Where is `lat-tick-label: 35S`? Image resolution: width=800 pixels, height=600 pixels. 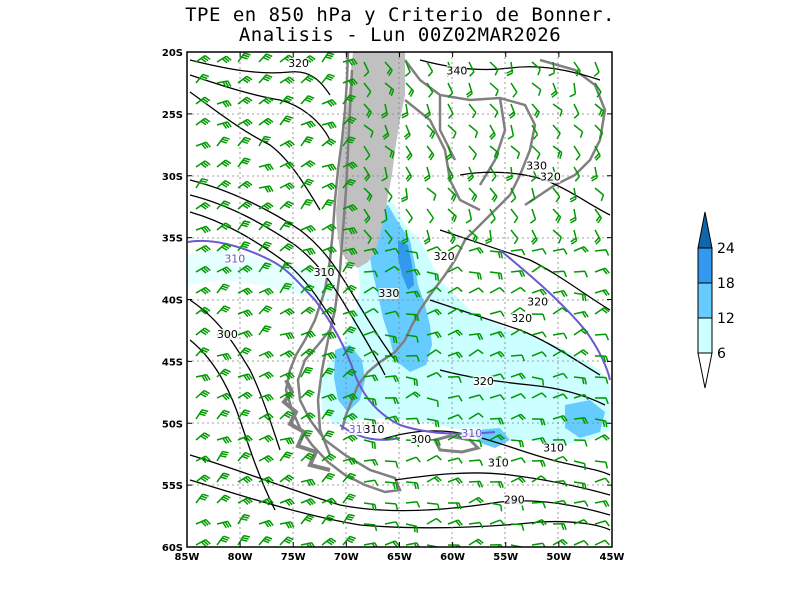 lat-tick-label: 35S is located at coordinates (172, 239).